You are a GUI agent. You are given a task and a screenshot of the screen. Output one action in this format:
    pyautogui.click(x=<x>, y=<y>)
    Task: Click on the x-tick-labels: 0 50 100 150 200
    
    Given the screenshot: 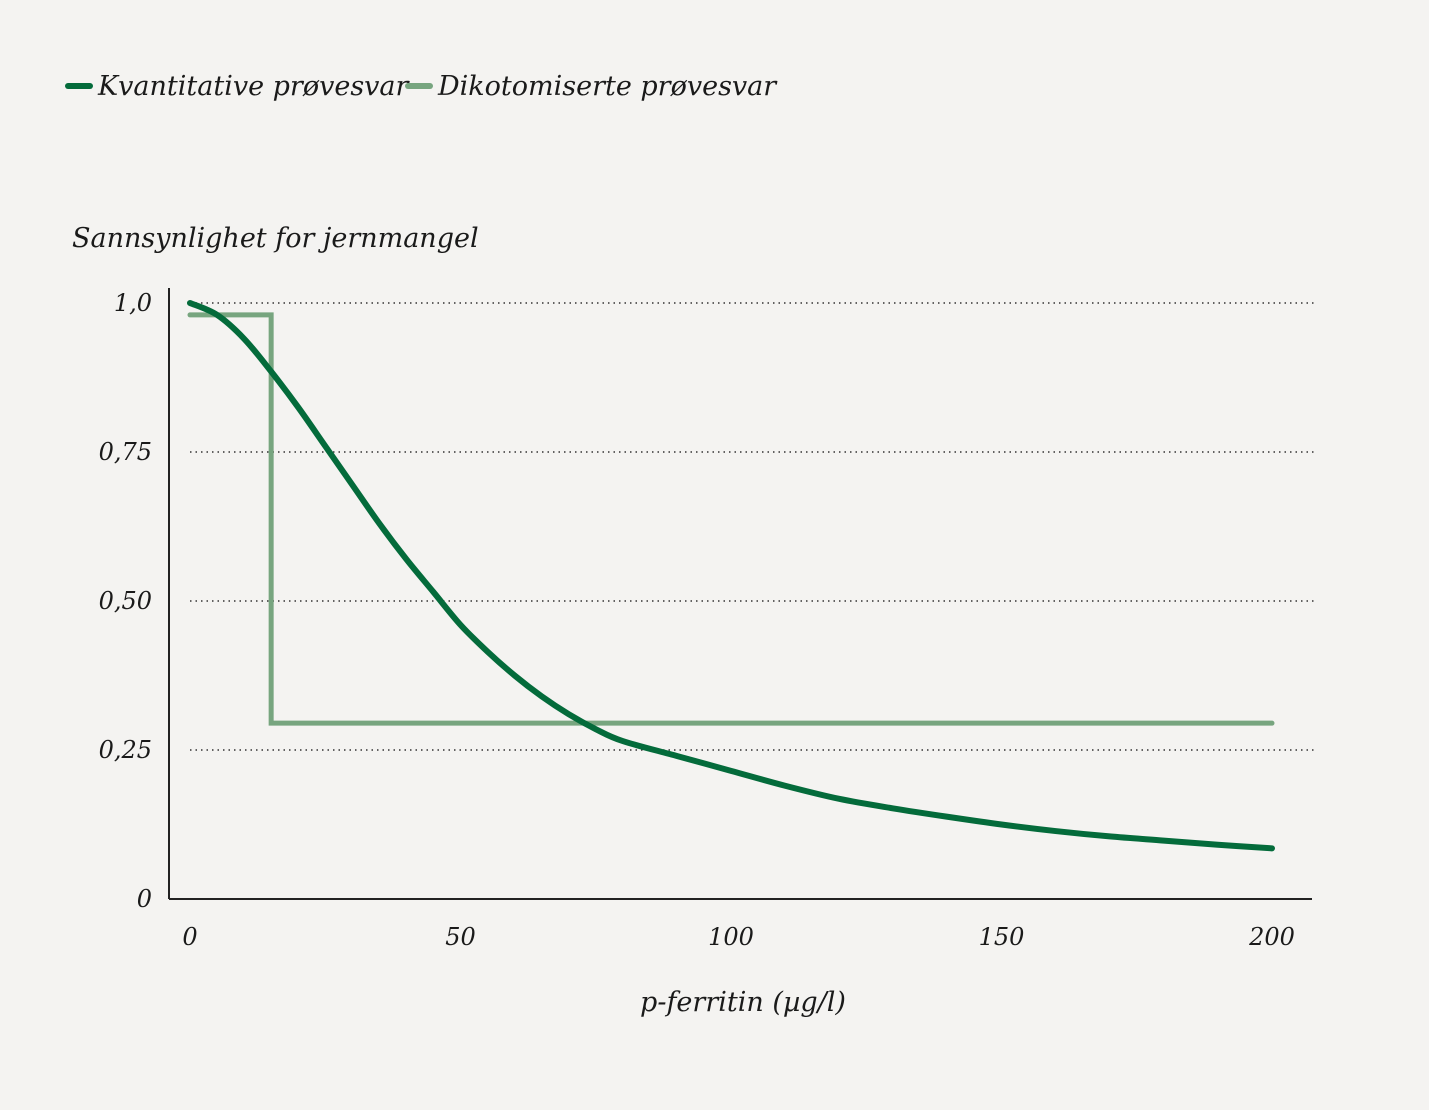 What is the action you would take?
    pyautogui.click(x=738, y=937)
    